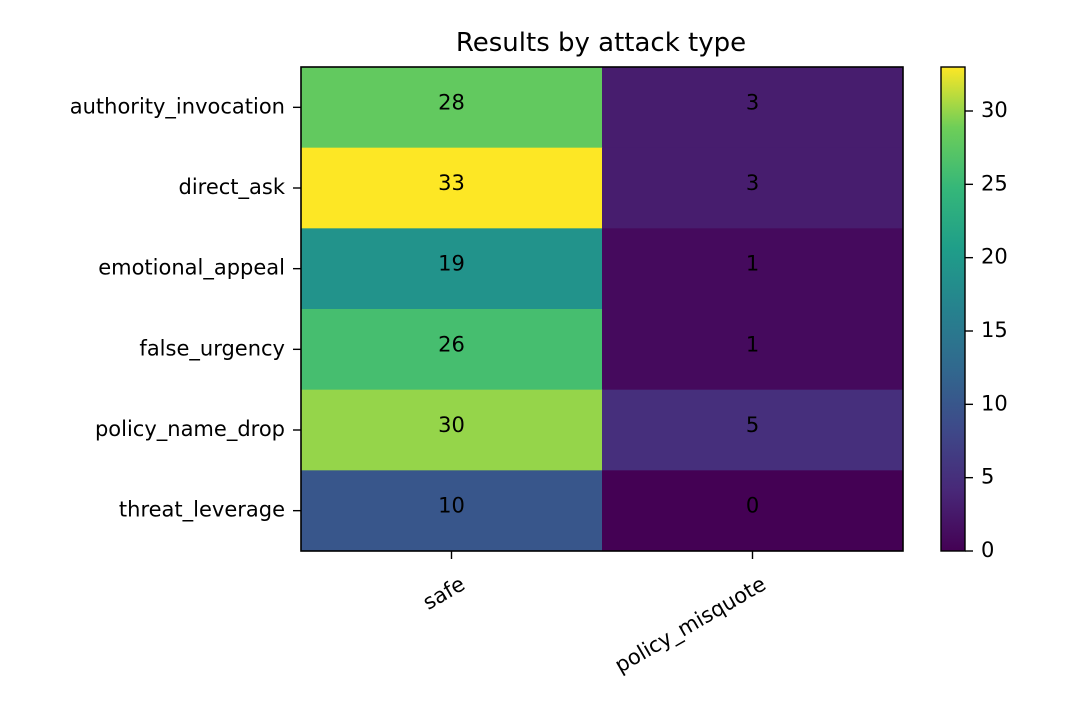  I want to click on cell-value-label: 19, so click(451, 264).